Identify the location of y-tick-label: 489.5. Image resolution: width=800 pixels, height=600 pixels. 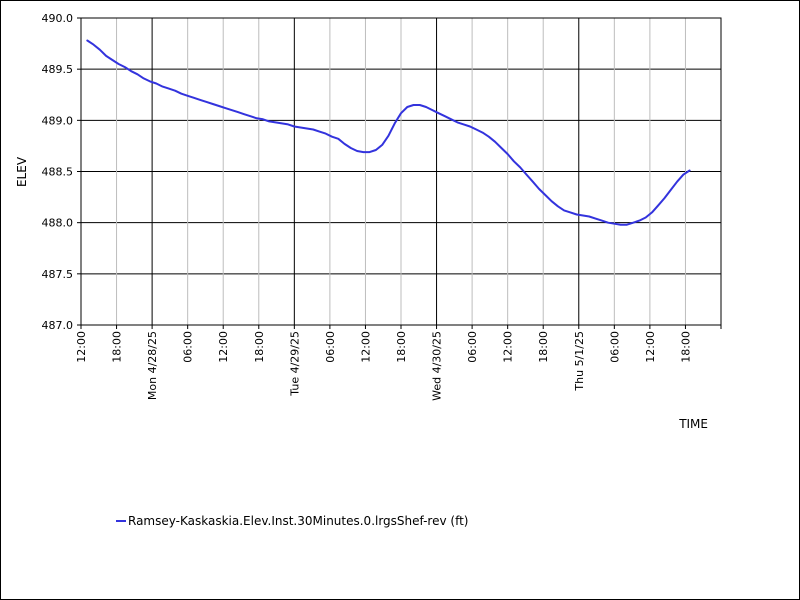
(58, 69).